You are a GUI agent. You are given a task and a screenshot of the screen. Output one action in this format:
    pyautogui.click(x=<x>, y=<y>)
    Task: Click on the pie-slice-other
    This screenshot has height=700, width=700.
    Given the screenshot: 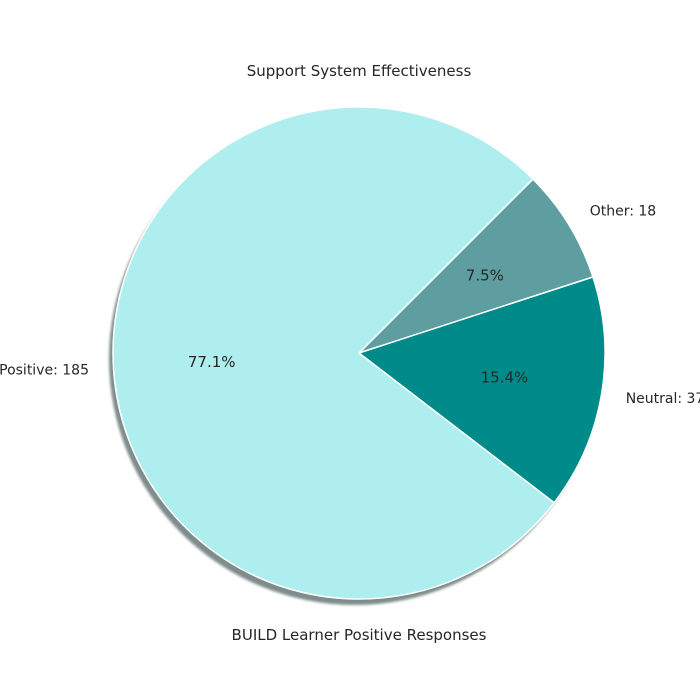 What is the action you would take?
    pyautogui.click(x=476, y=266)
    